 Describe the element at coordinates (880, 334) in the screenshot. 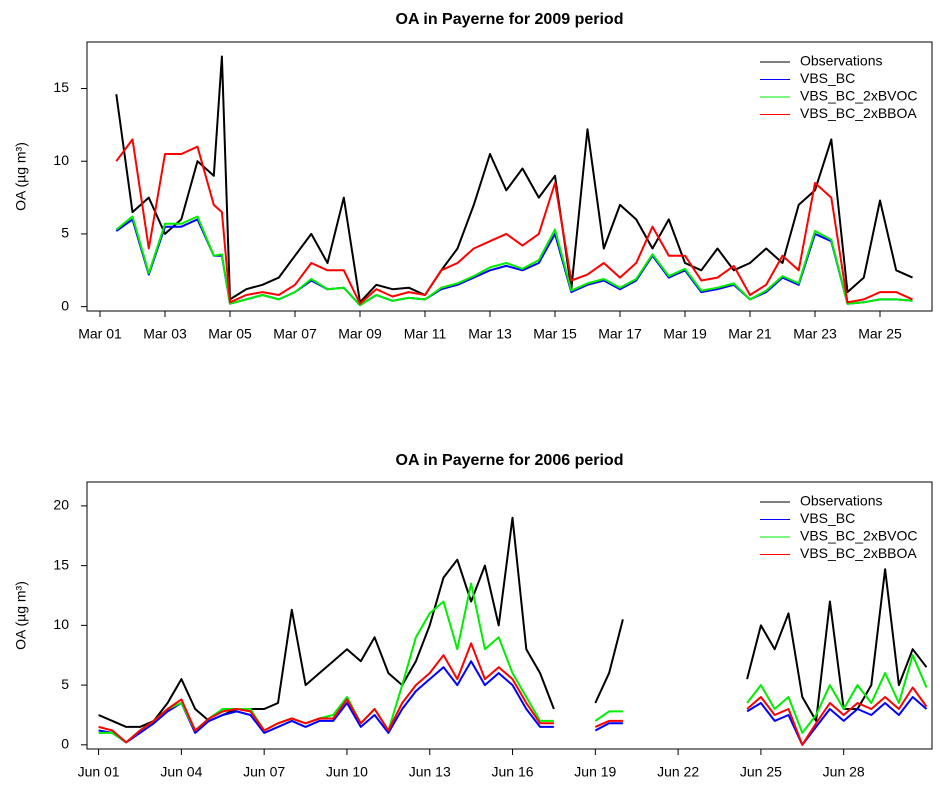

I see `x-tick-label: Mar 25` at that location.